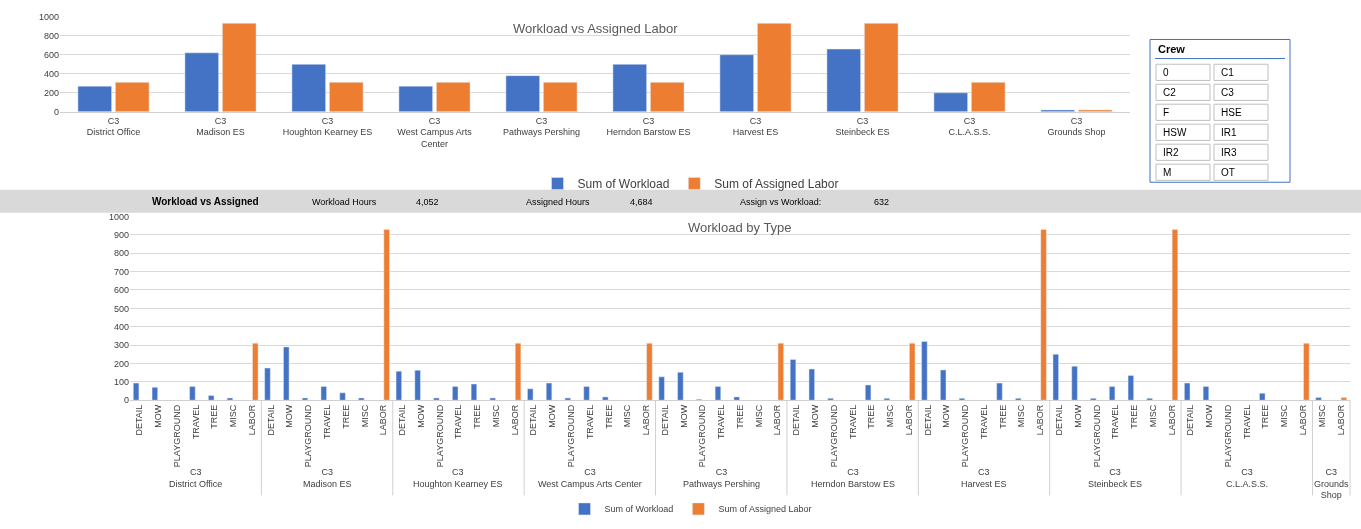  What do you see at coordinates (51, 73) in the screenshot?
I see `y-tick-label: 400` at bounding box center [51, 73].